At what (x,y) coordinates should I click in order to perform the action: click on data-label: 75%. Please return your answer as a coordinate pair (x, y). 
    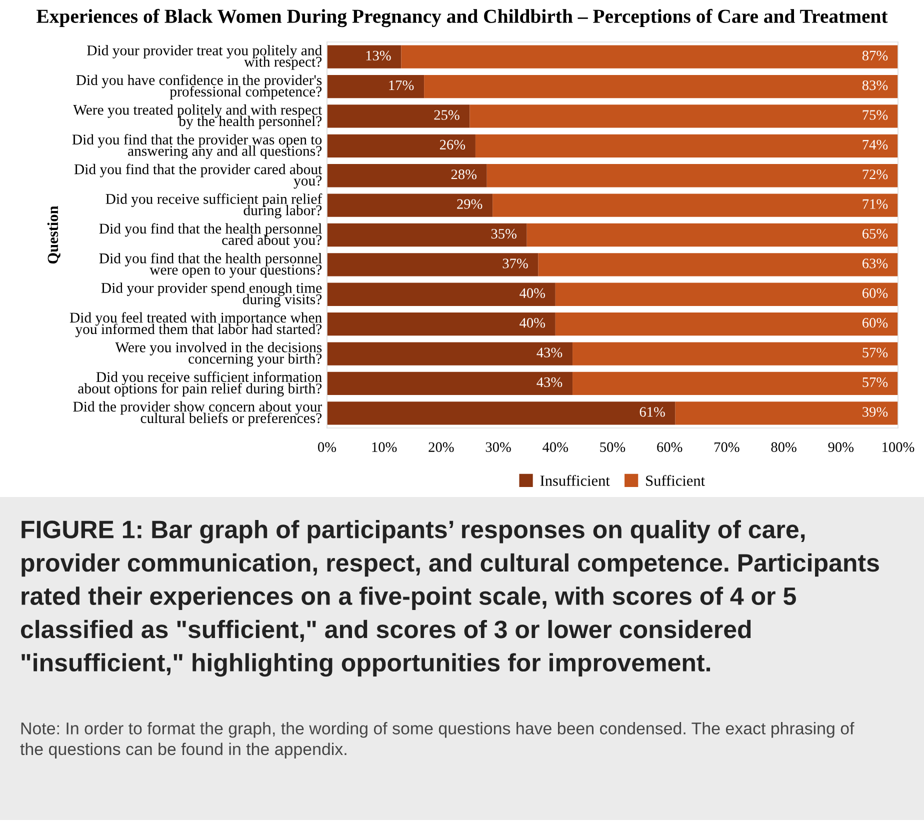
    Looking at the image, I should click on (875, 115).